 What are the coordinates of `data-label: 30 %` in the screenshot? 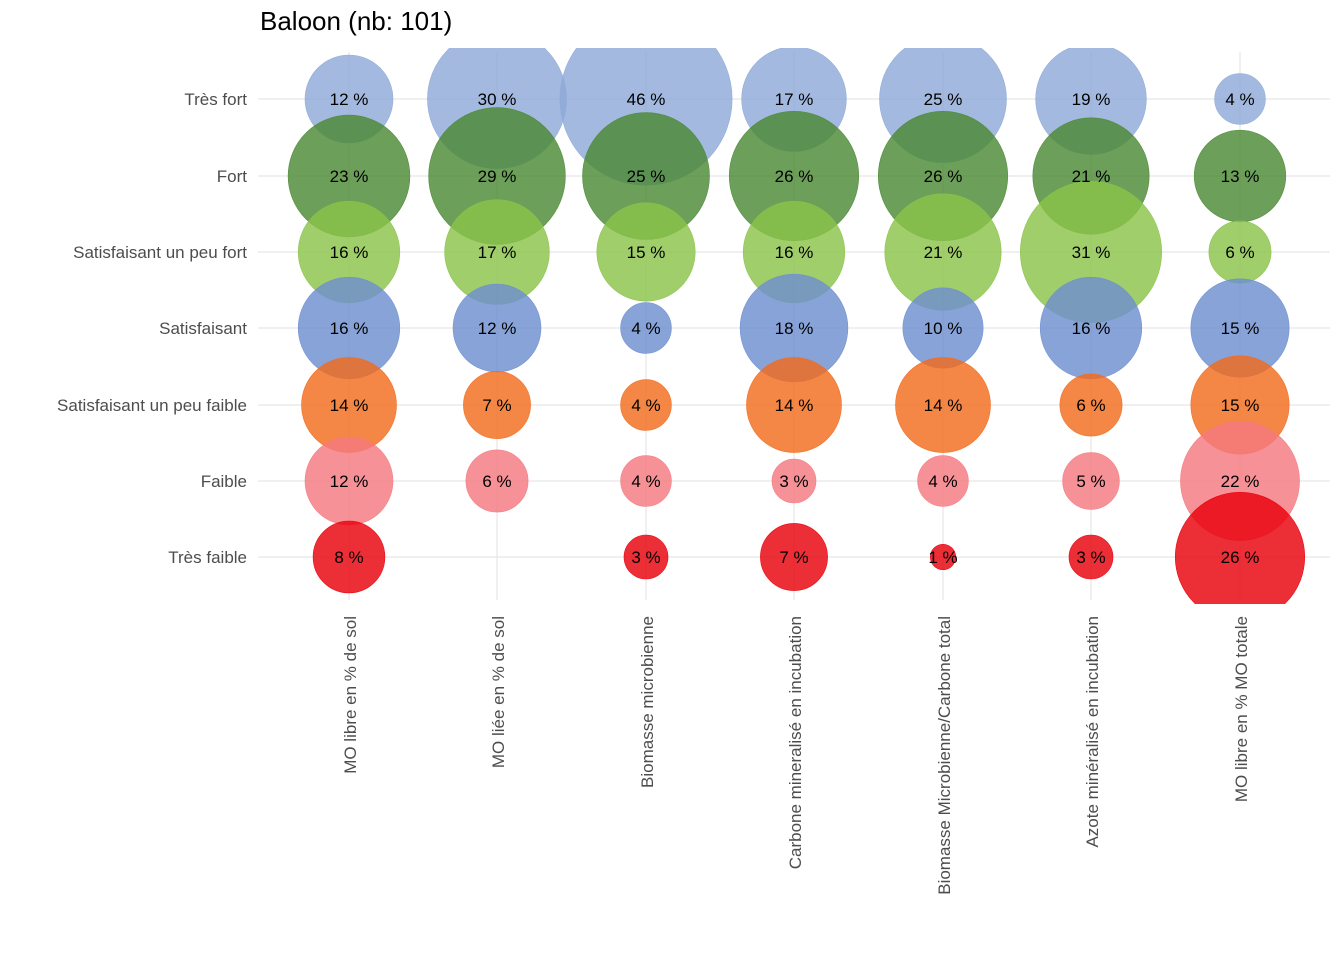 It's located at (497, 99).